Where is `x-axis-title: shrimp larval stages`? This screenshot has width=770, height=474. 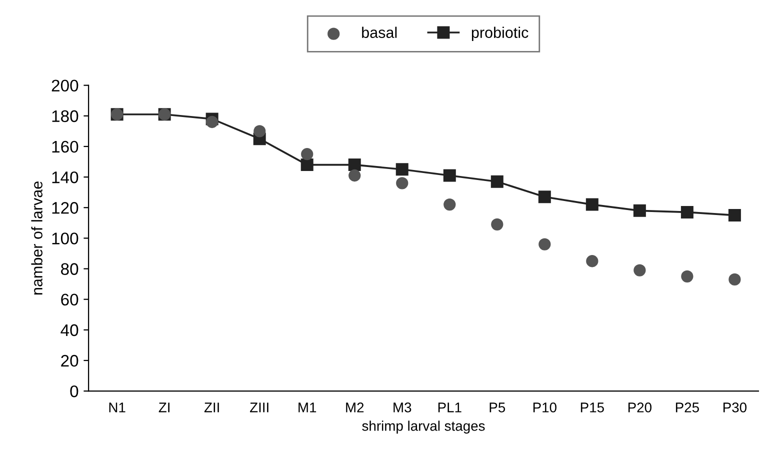 x-axis-title: shrimp larval stages is located at coordinates (423, 427).